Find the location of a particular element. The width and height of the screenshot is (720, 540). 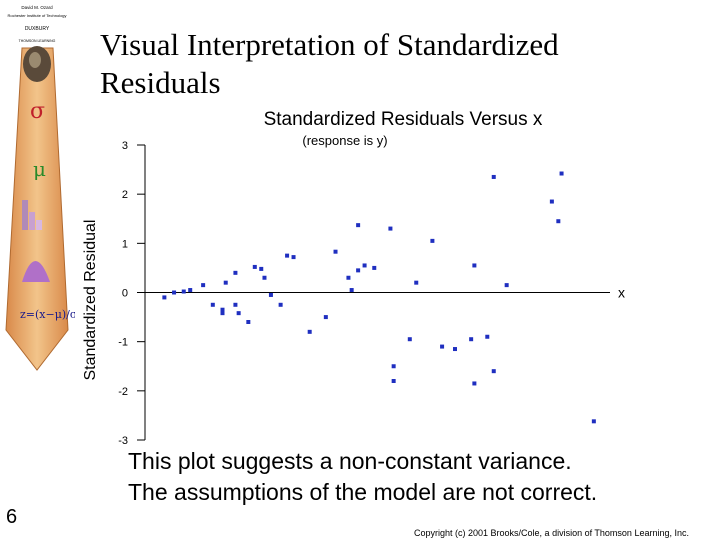

tie-mini-histogram is located at coordinates (25, 215).